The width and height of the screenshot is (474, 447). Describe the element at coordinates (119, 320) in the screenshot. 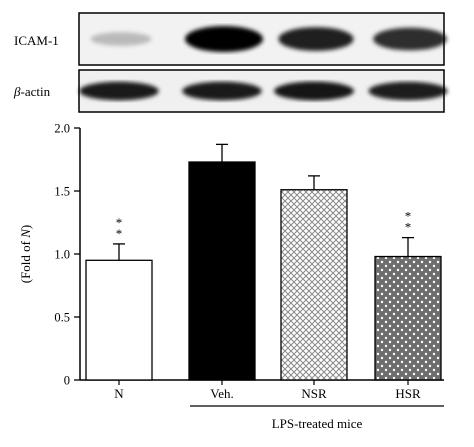

I see `bar-n` at that location.